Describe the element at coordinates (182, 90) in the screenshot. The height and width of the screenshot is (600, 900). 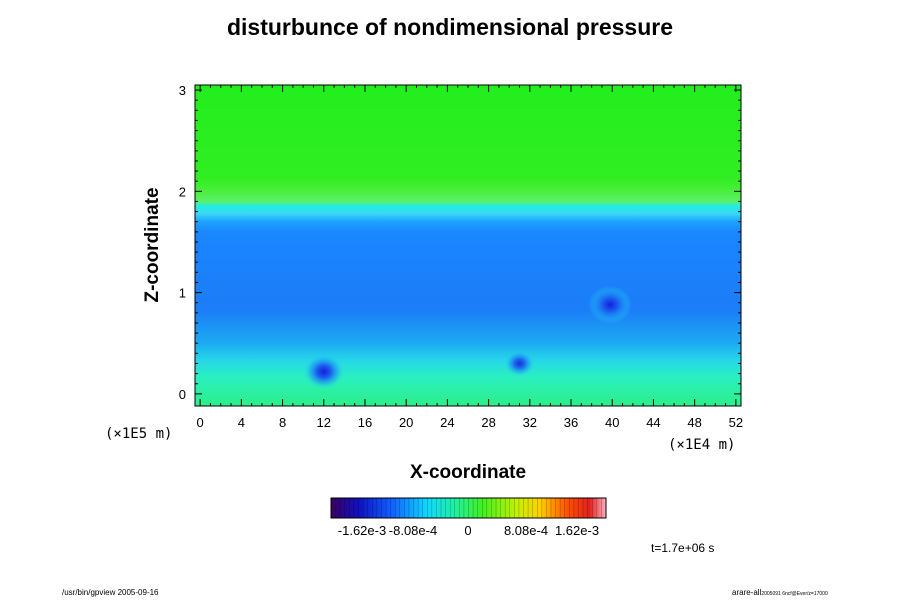
I see `y-tick-label: 3` at that location.